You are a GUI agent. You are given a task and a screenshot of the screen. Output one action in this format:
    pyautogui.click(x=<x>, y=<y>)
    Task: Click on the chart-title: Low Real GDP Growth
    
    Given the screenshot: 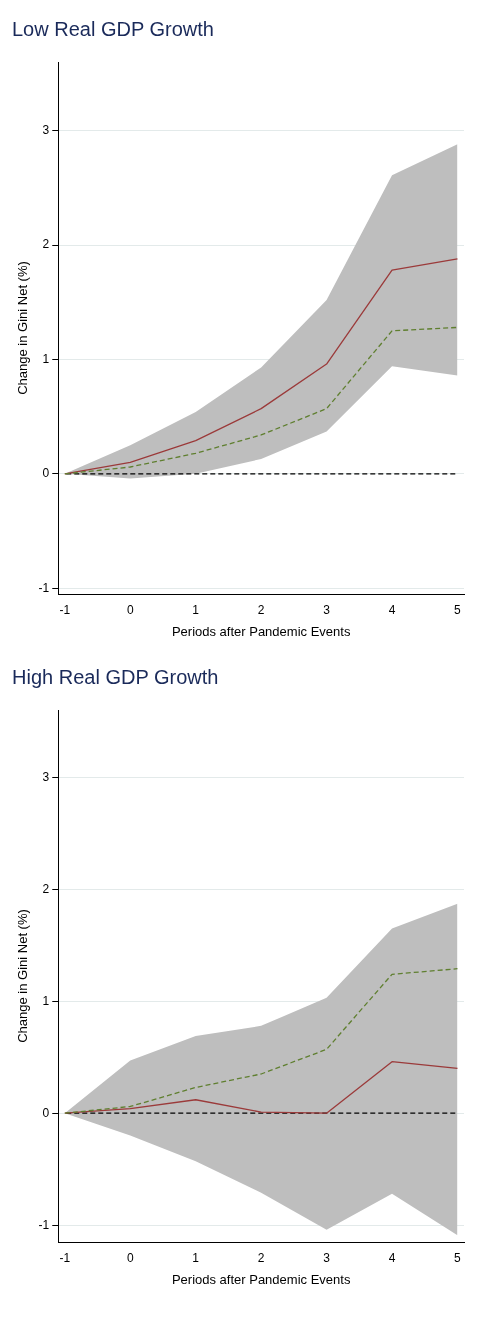 What is the action you would take?
    pyautogui.click(x=113, y=28)
    